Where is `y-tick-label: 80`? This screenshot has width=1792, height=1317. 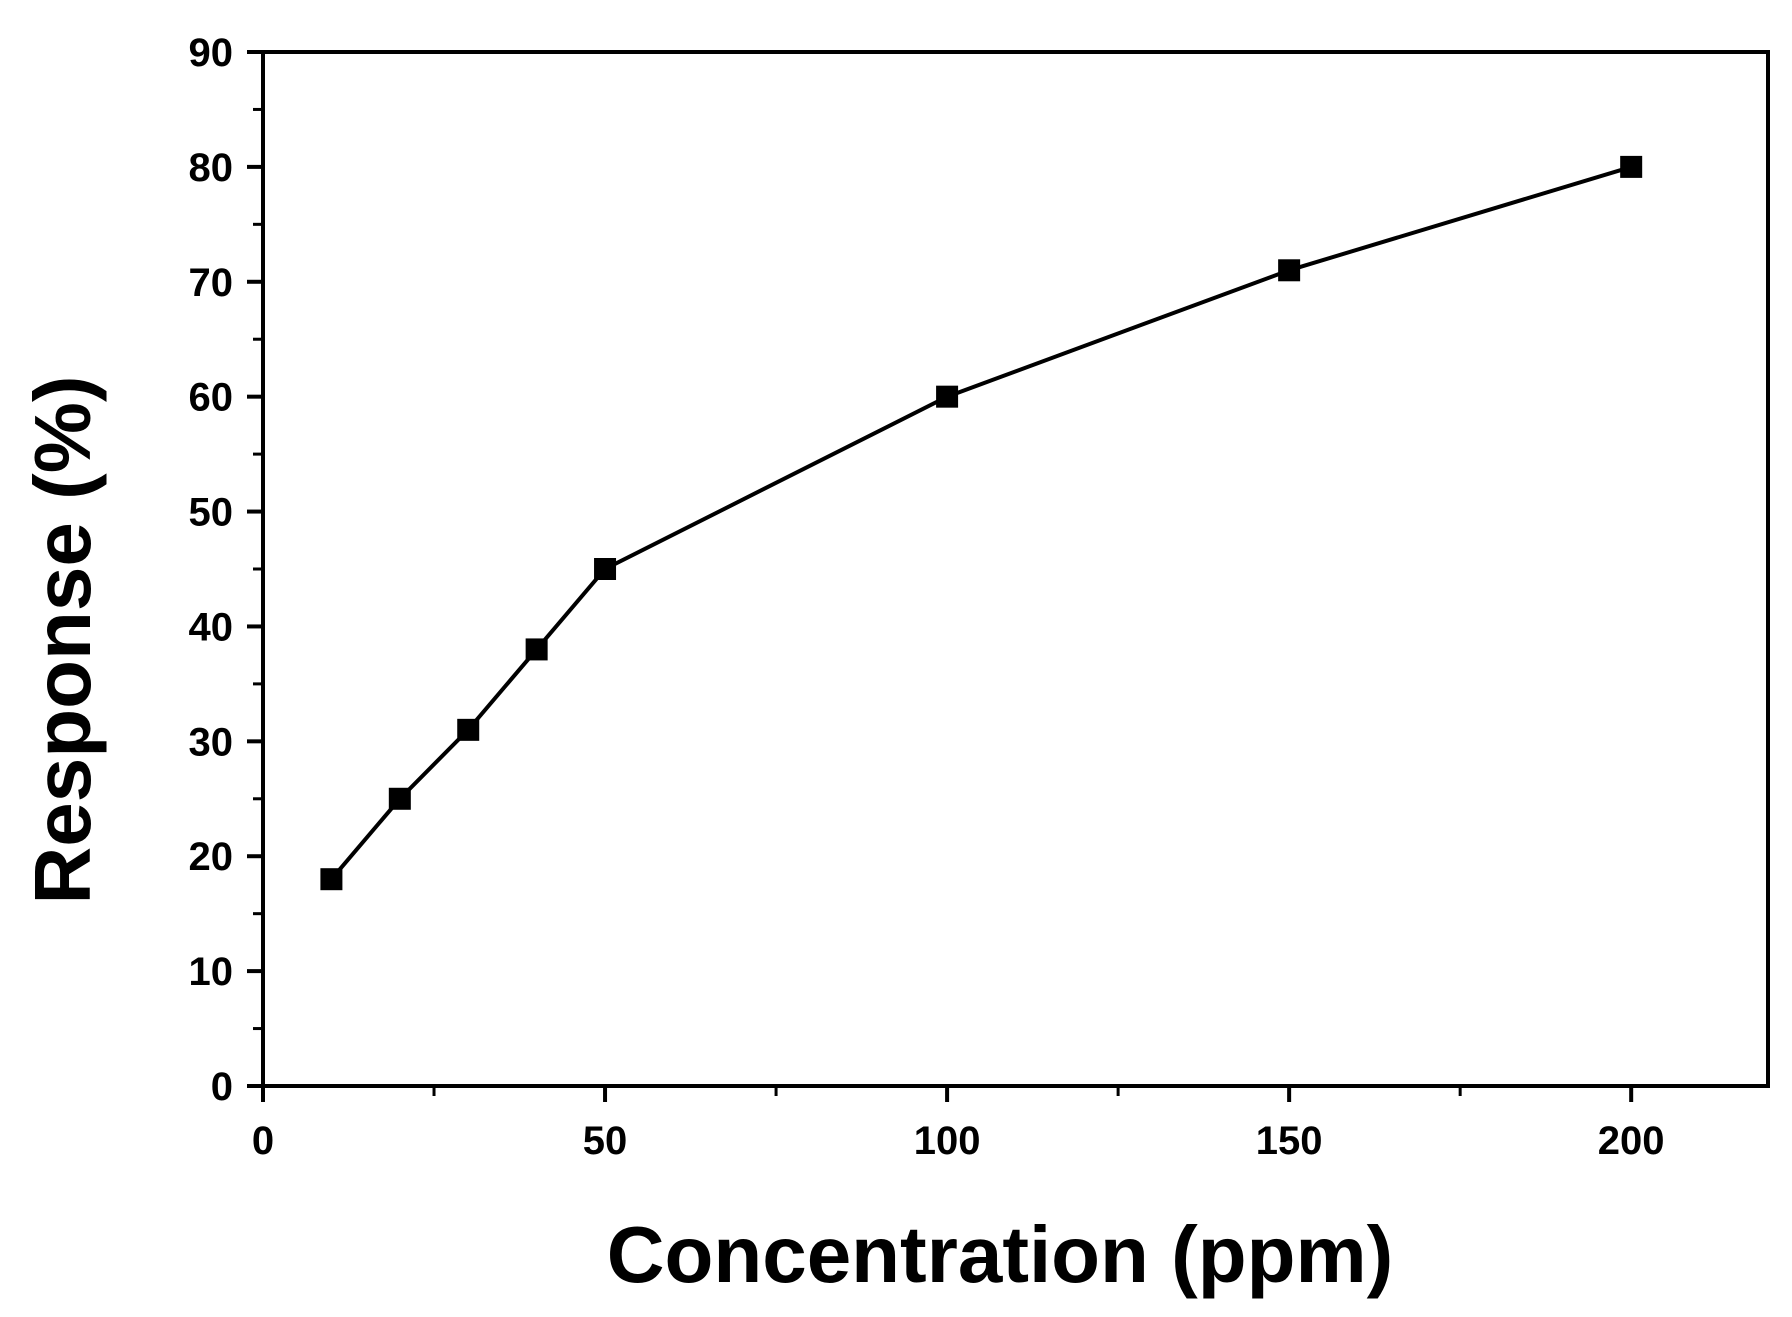
y-tick-label: 80 is located at coordinates (211, 168).